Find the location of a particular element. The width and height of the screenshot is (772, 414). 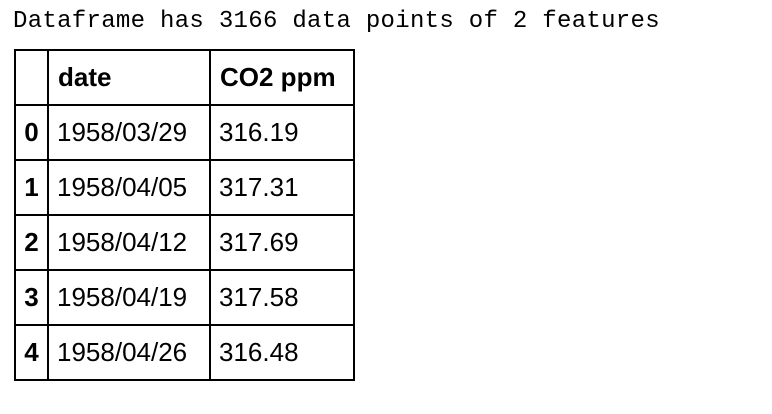

date-cell: 1958/04/05 is located at coordinates (129, 187).